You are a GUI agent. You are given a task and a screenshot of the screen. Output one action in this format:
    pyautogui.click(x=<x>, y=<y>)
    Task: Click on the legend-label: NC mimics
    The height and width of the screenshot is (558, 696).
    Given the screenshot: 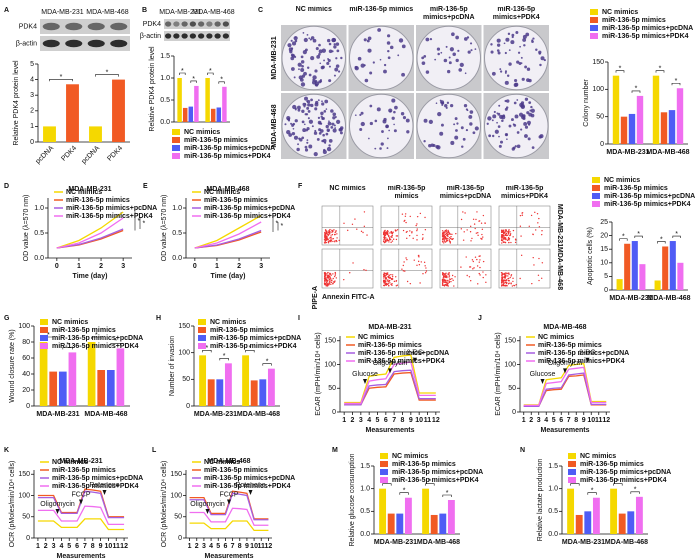 What is the action you would take?
    pyautogui.click(x=228, y=322)
    